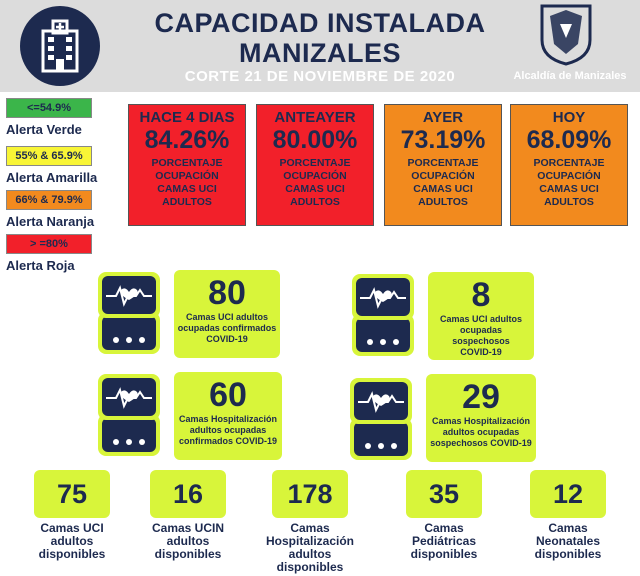 This screenshot has width=640, height=576. Describe the element at coordinates (481, 397) in the screenshot. I see `stat-number: 29` at that location.